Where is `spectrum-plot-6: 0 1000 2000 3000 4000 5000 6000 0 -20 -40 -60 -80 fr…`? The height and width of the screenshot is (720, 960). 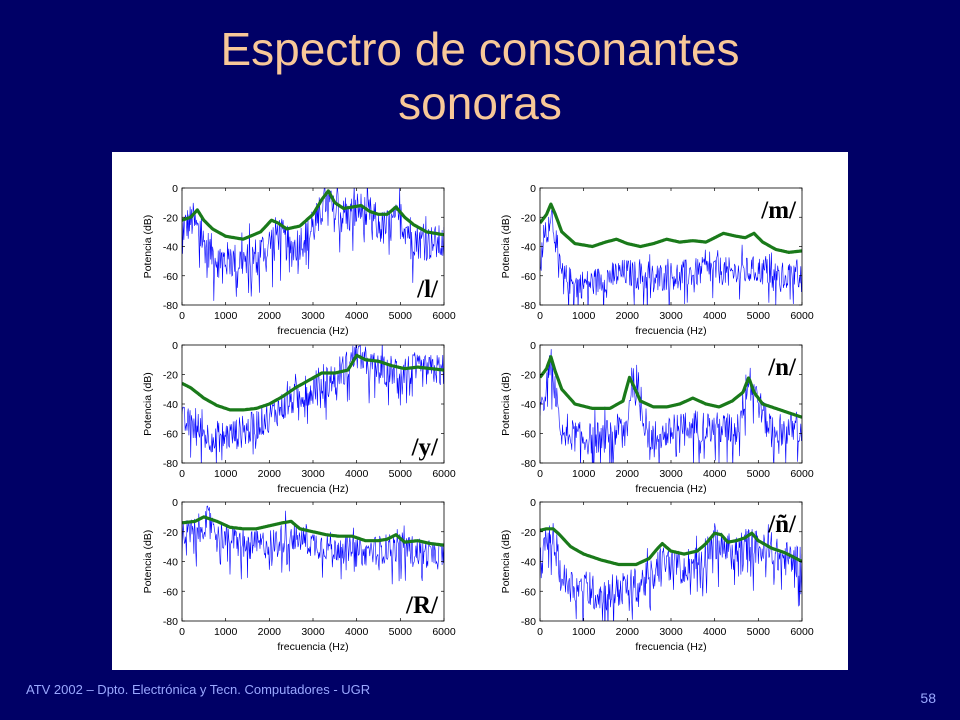 spectrum-plot-6: 0 1000 2000 3000 4000 5000 6000 0 -20 -40 -60 -80 fr… is located at coordinates (657, 575).